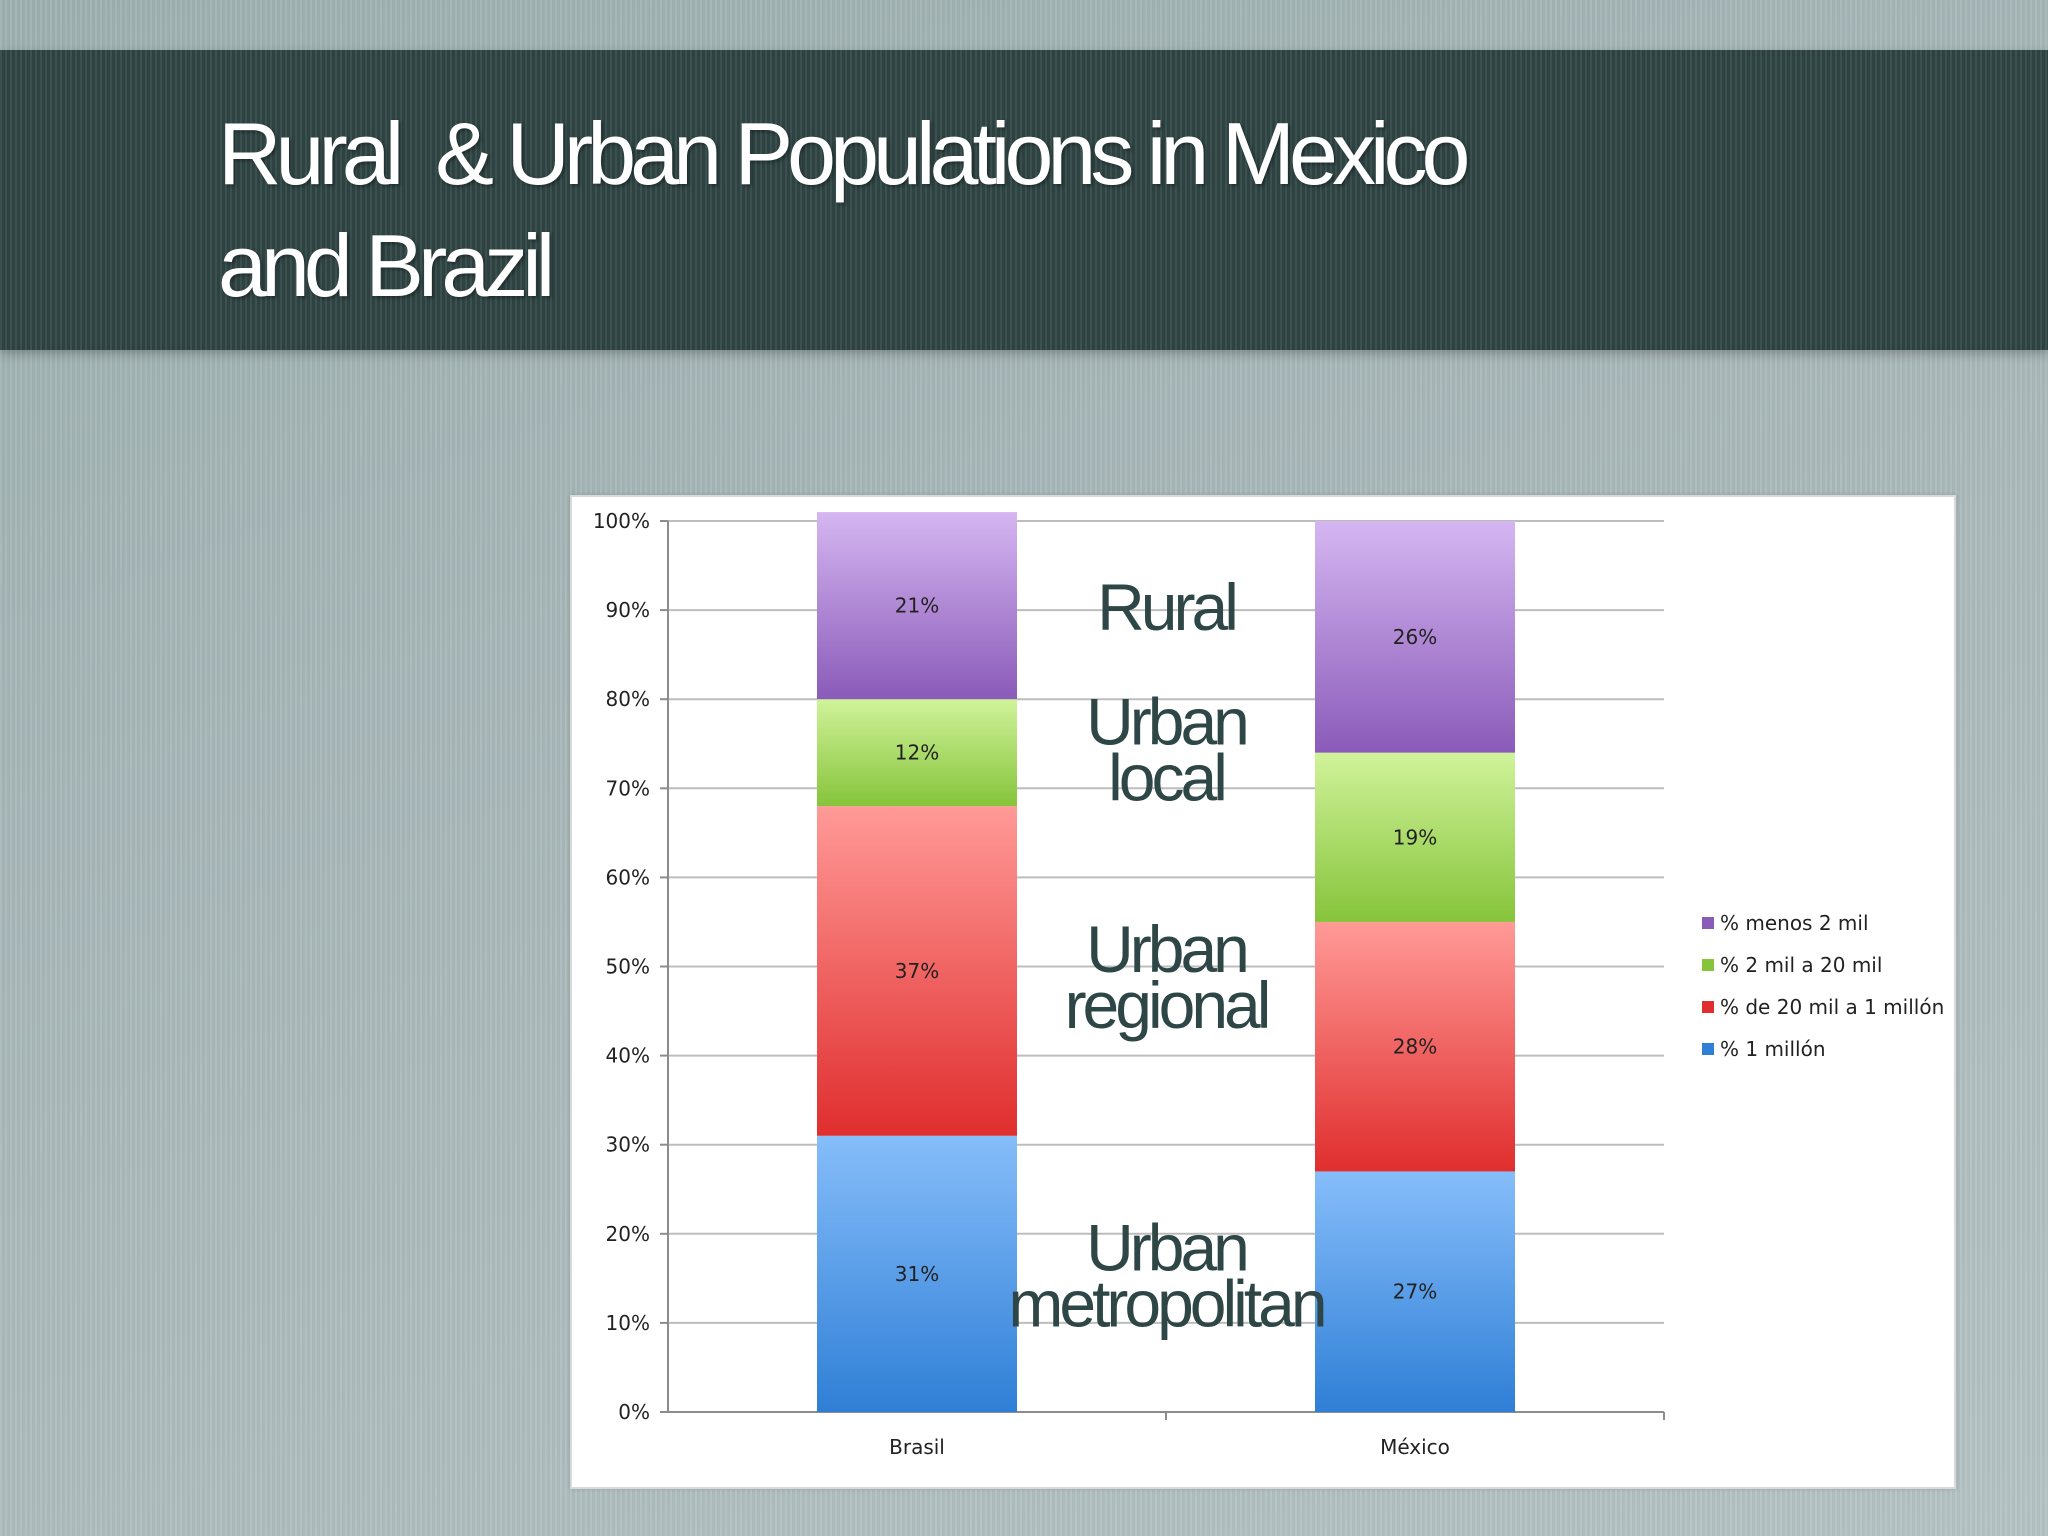  What do you see at coordinates (1794, 923) in the screenshot?
I see `legend-label: % menos 2 mil` at bounding box center [1794, 923].